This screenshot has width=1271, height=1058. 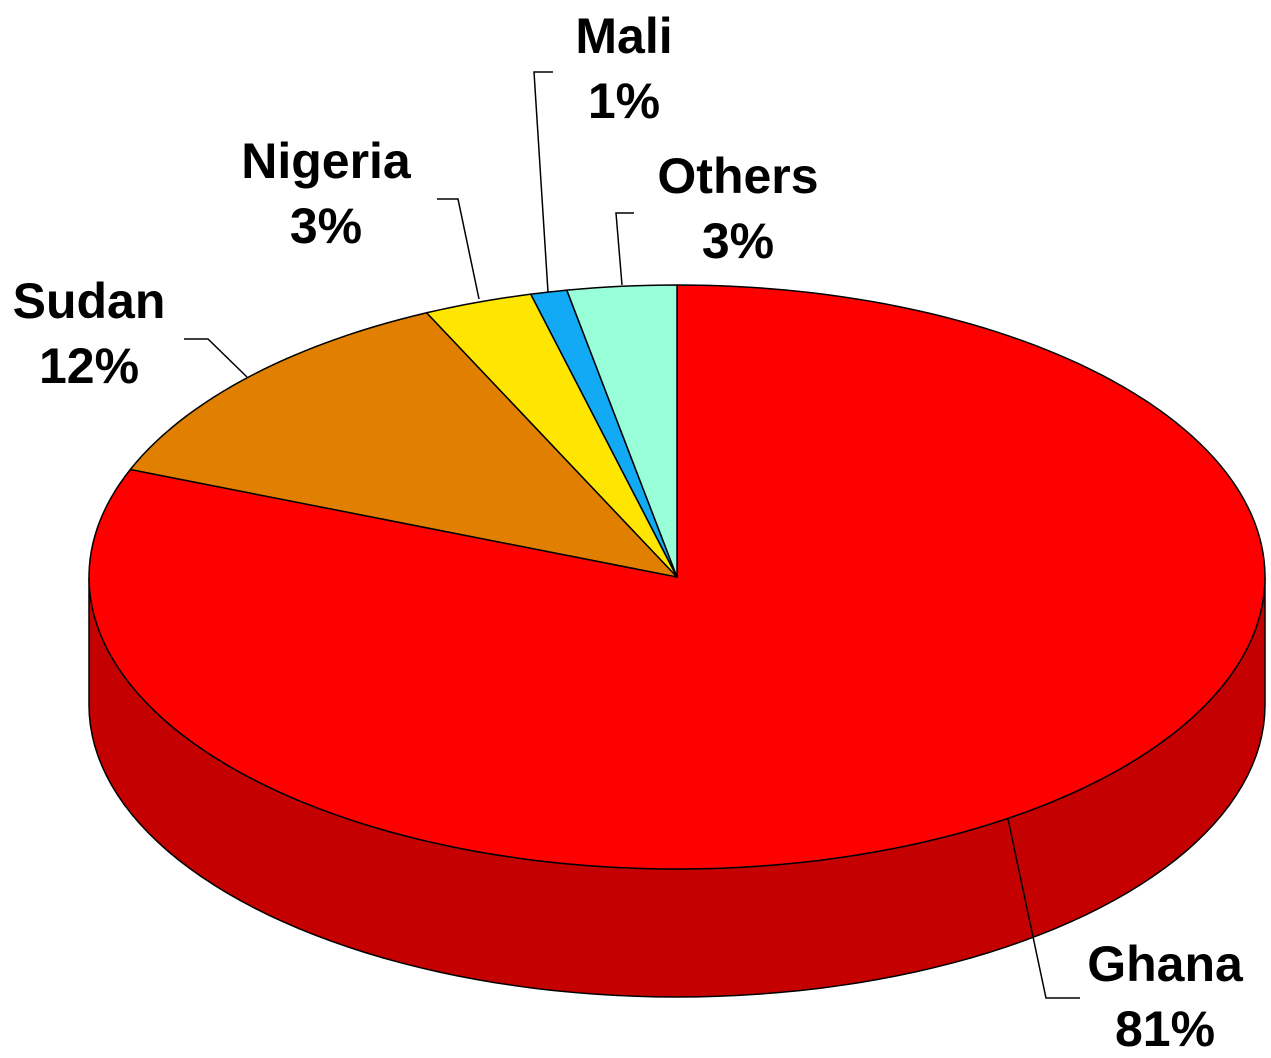 I want to click on label-others-name: Others, so click(x=737, y=176).